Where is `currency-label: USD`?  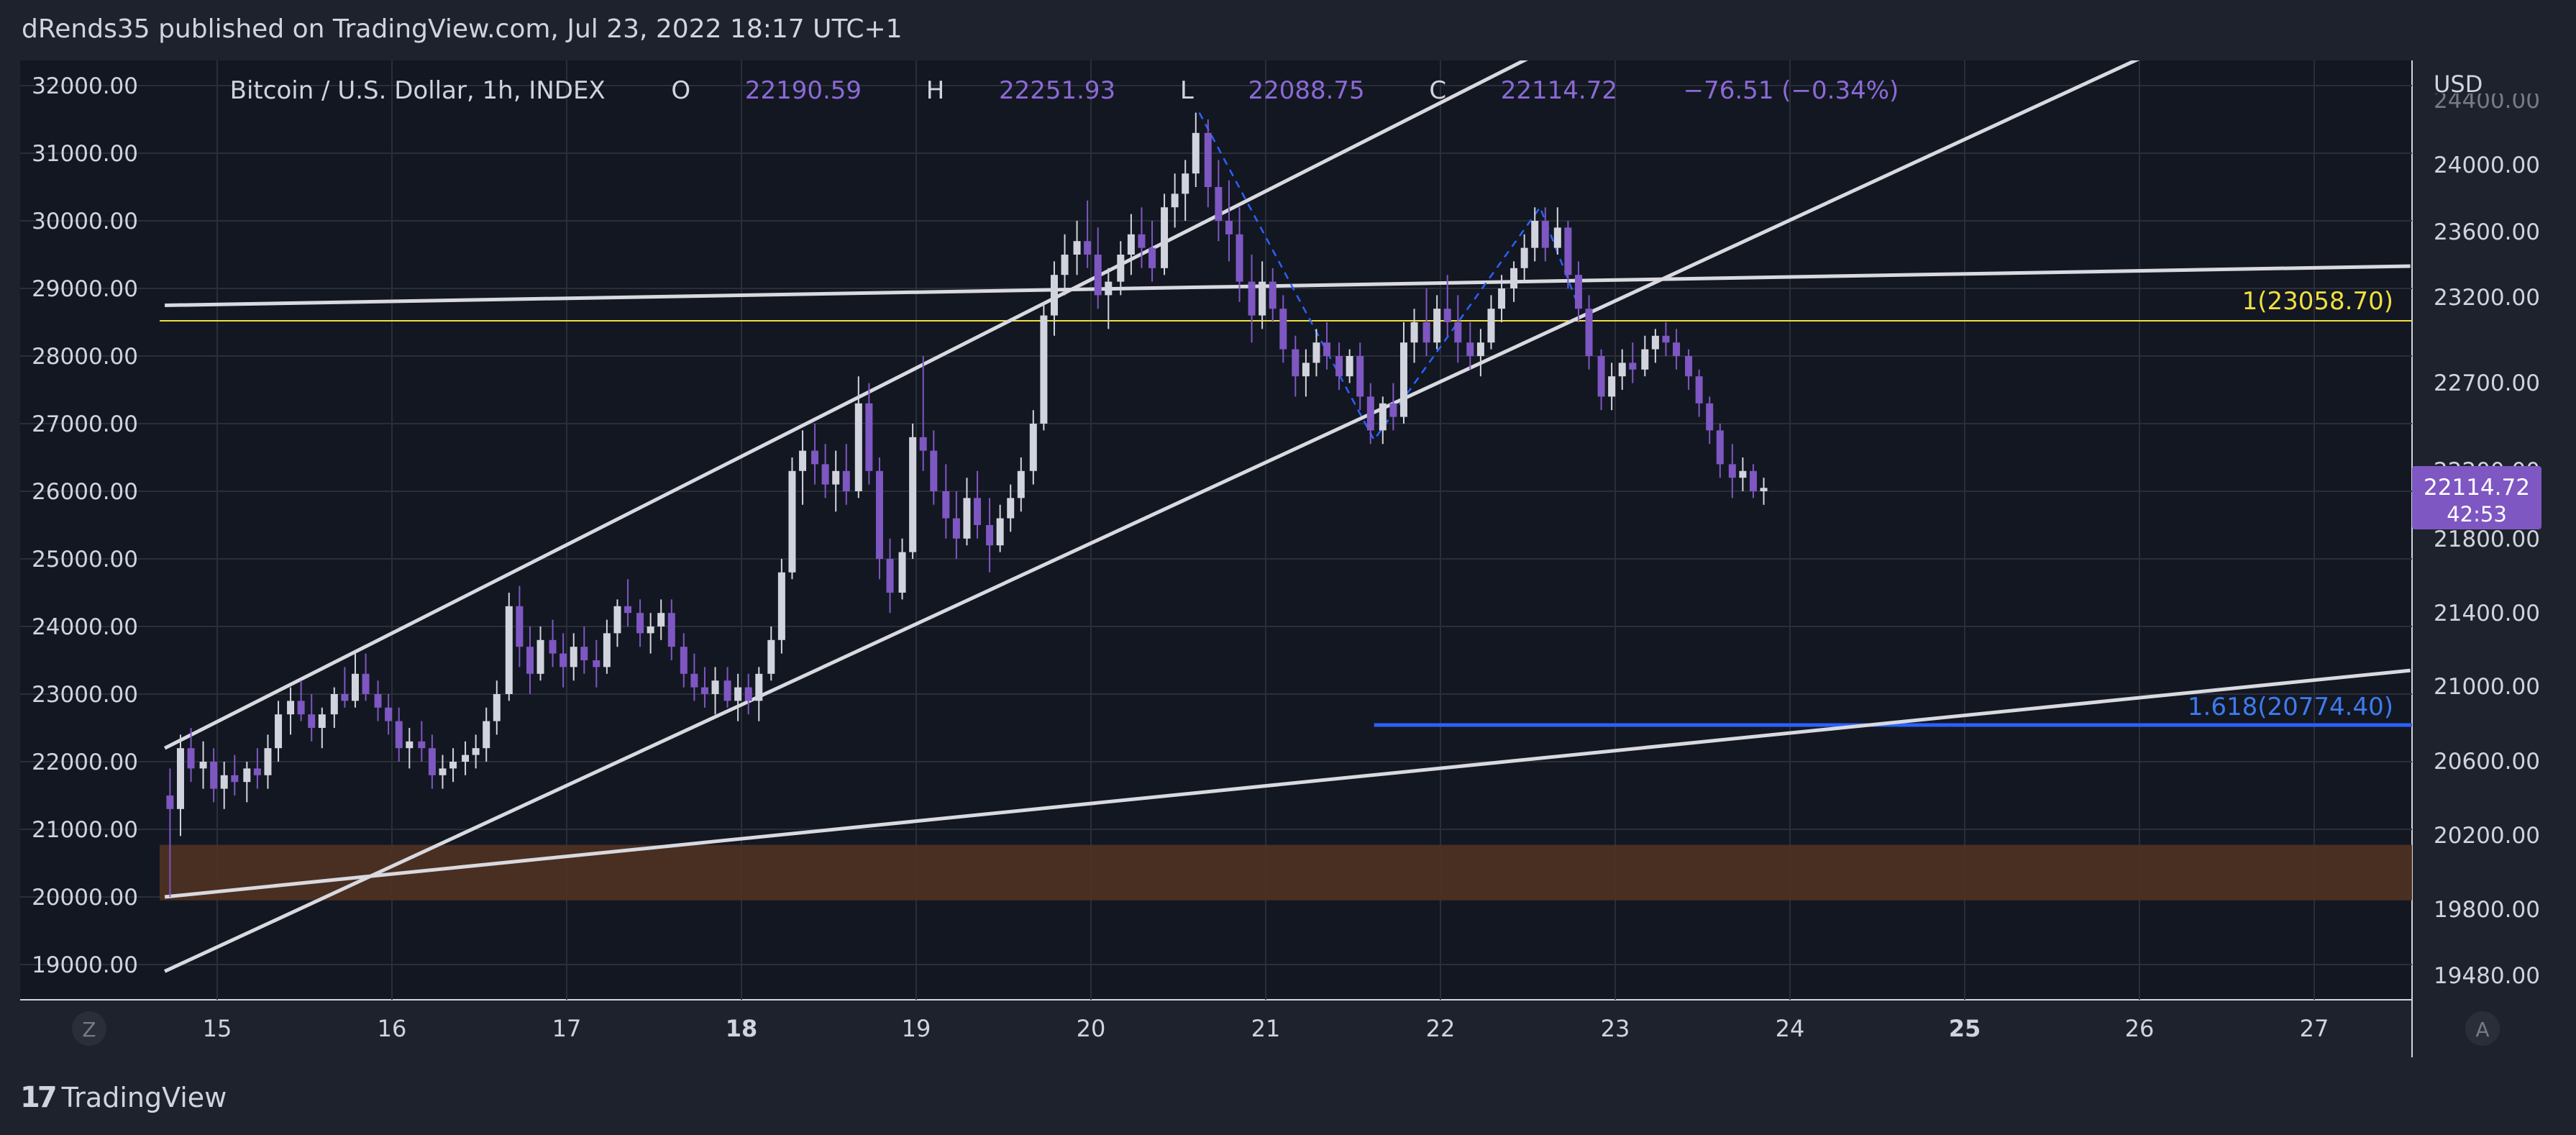 currency-label: USD is located at coordinates (2458, 84).